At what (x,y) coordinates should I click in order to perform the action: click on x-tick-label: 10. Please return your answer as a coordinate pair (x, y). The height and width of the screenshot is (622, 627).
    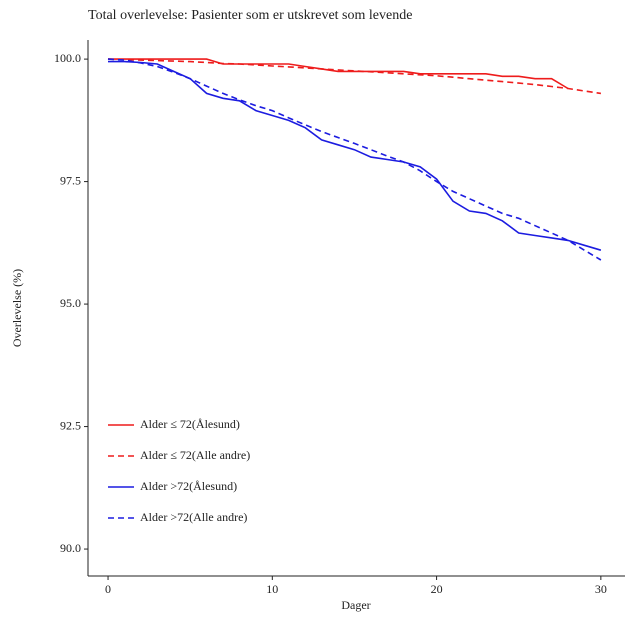
    Looking at the image, I should click on (272, 589).